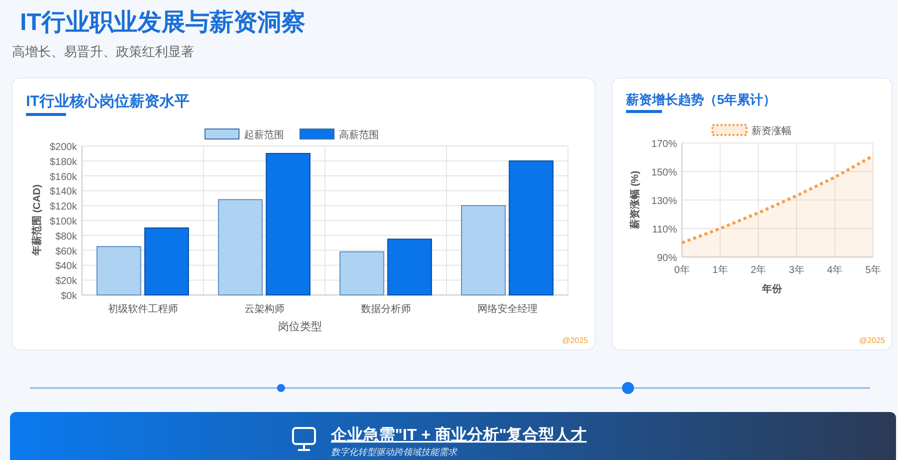  What do you see at coordinates (64, 177) in the screenshot?
I see `y-tick-label: $160k` at bounding box center [64, 177].